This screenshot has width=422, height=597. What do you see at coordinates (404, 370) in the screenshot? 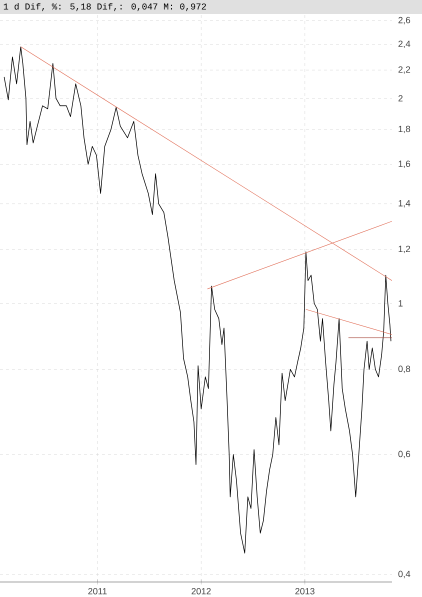
I see `y-tick-label: 0,8` at bounding box center [404, 370].